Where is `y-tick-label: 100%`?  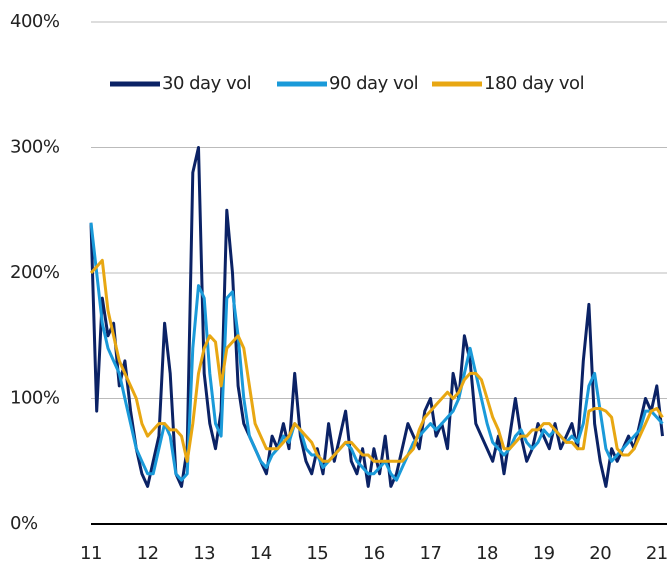
y-tick-label: 100% is located at coordinates (35, 398).